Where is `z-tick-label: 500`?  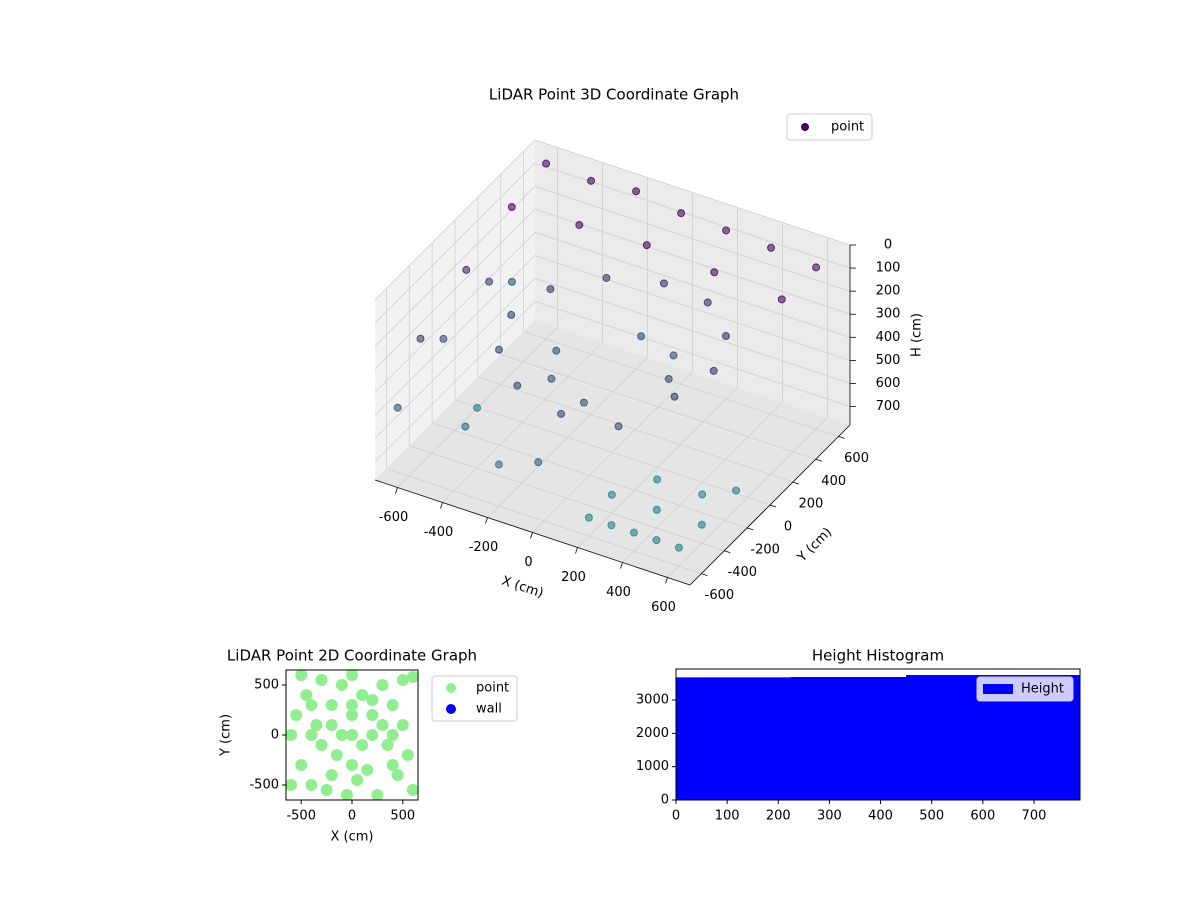 z-tick-label: 500 is located at coordinates (888, 360).